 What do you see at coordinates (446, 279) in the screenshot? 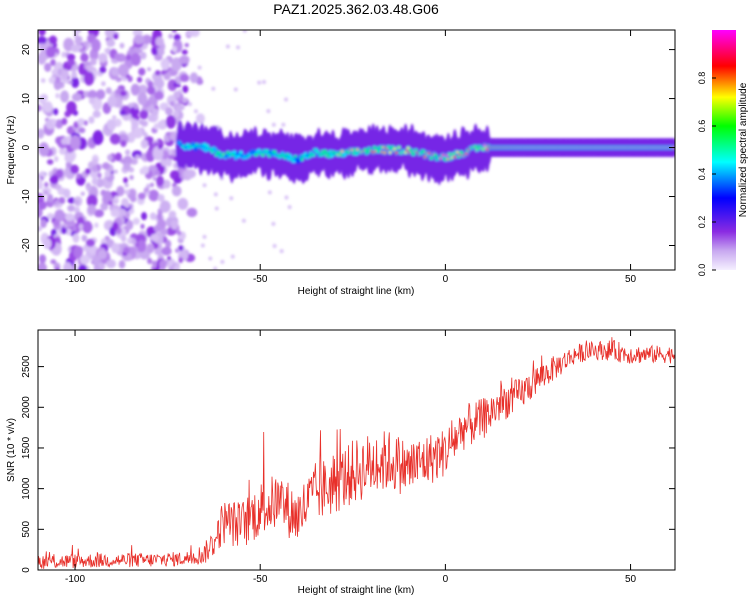
I see `x-tick-label: 0` at bounding box center [446, 279].